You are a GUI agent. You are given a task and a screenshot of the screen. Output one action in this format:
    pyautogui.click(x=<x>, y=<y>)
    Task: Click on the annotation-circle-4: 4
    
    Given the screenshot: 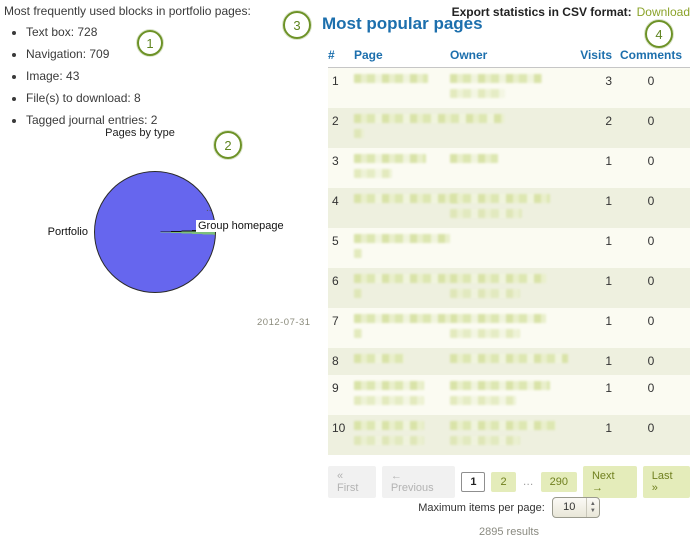 What is the action you would take?
    pyautogui.click(x=659, y=34)
    